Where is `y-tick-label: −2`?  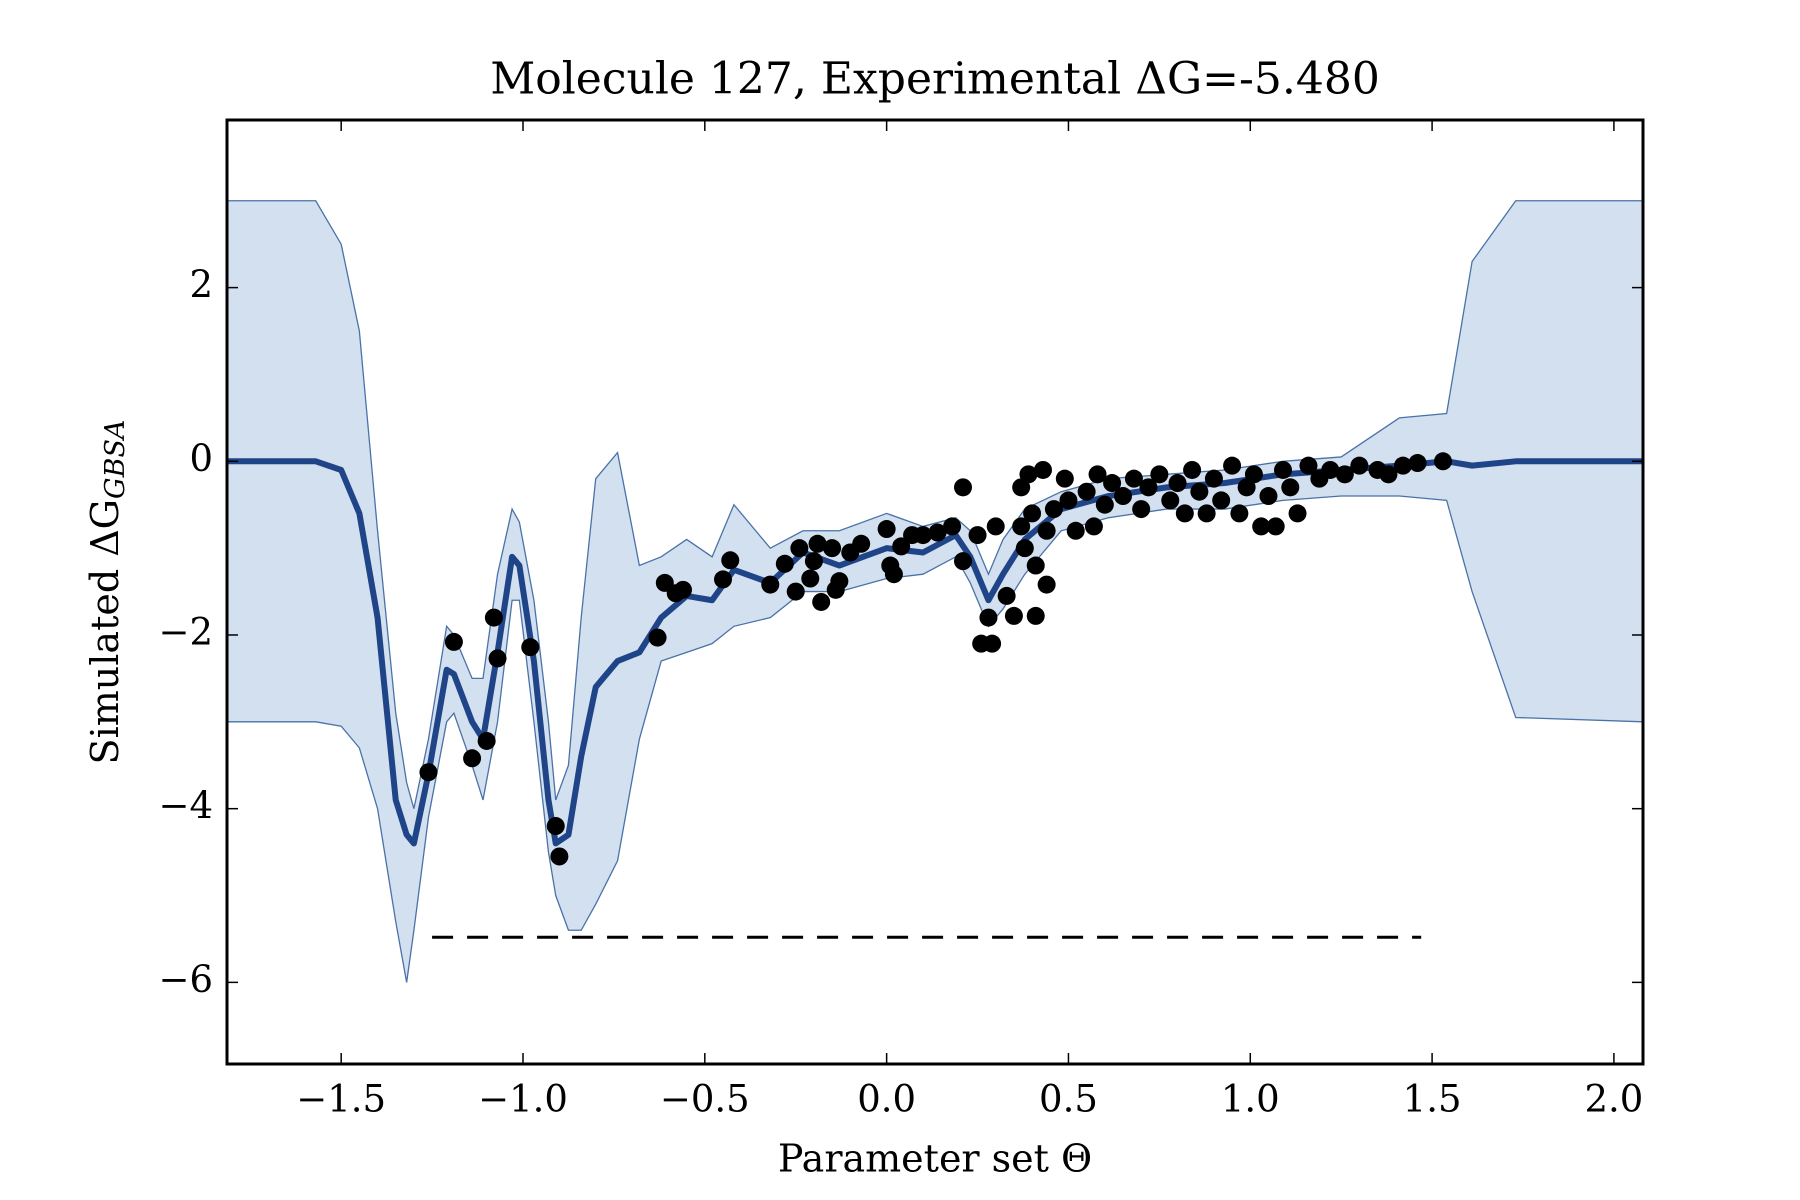
y-tick-label: −2 is located at coordinates (185, 631).